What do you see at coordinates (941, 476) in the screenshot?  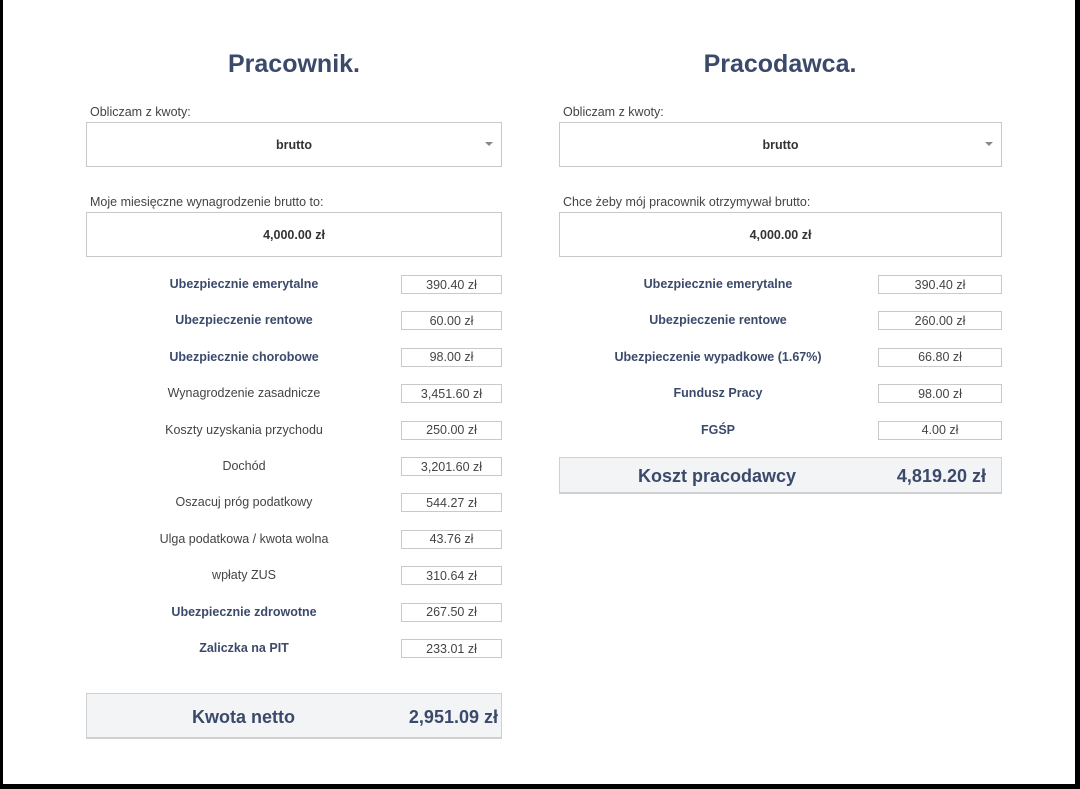 I see `employer-cost-value: 4,819.20 zł` at bounding box center [941, 476].